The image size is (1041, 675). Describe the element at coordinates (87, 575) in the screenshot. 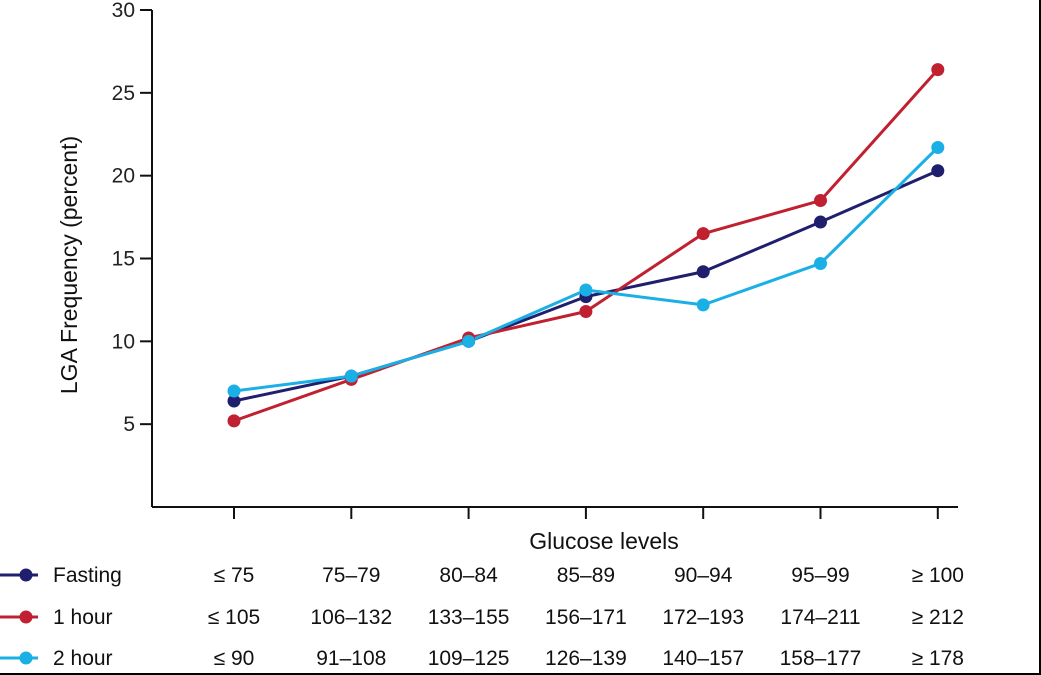

I see `legend-label-0: Fasting` at that location.